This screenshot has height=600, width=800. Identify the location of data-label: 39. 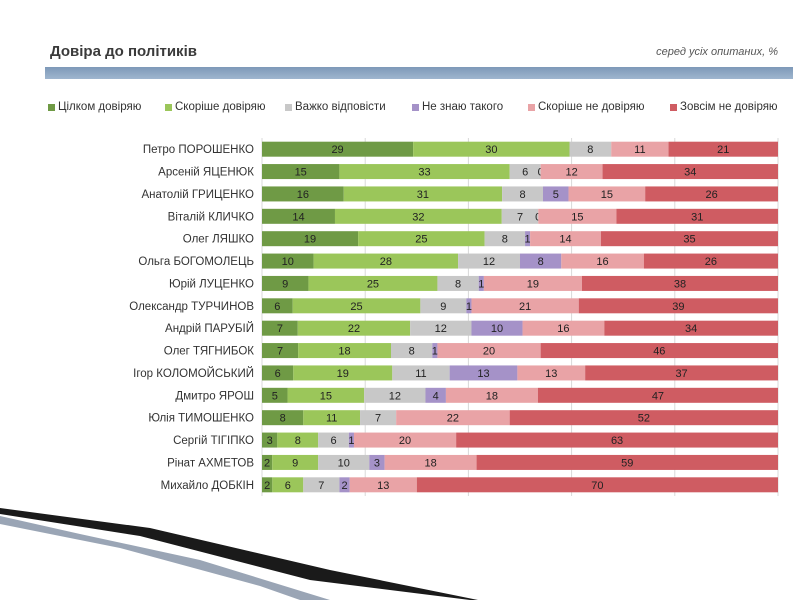
(678, 307).